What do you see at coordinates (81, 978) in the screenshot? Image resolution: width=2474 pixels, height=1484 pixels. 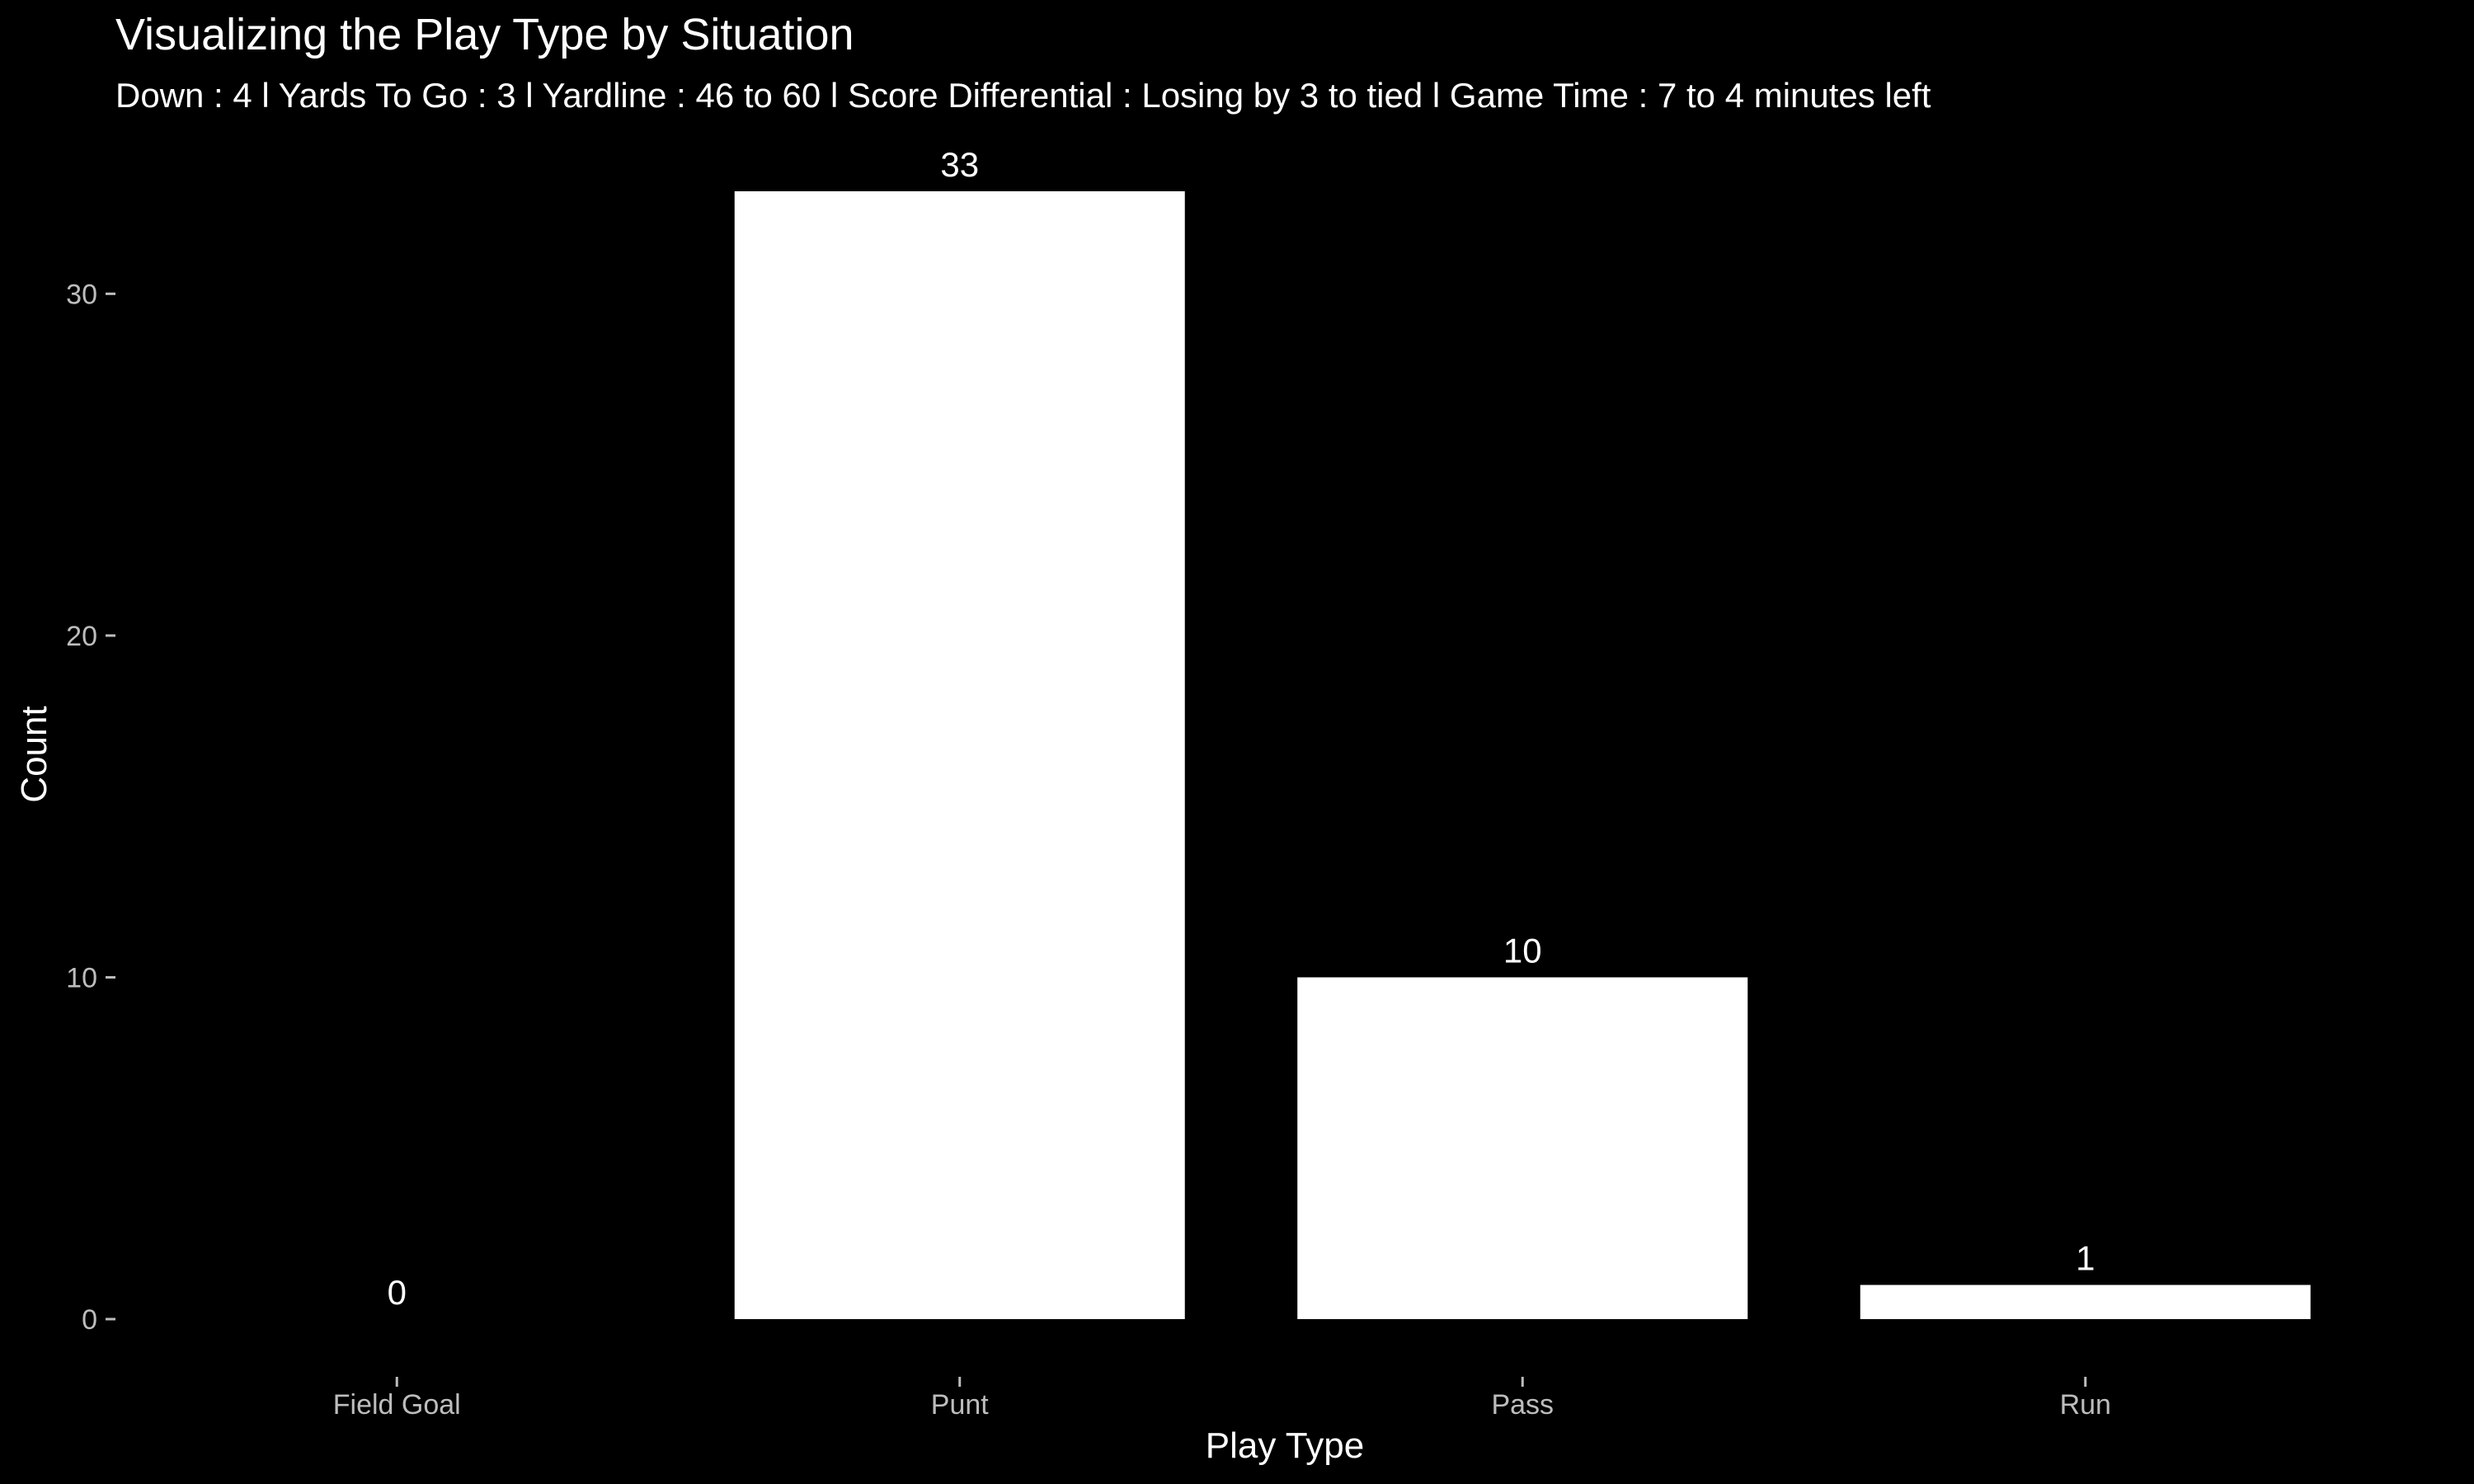 I see `y-tick-label: 10` at bounding box center [81, 978].